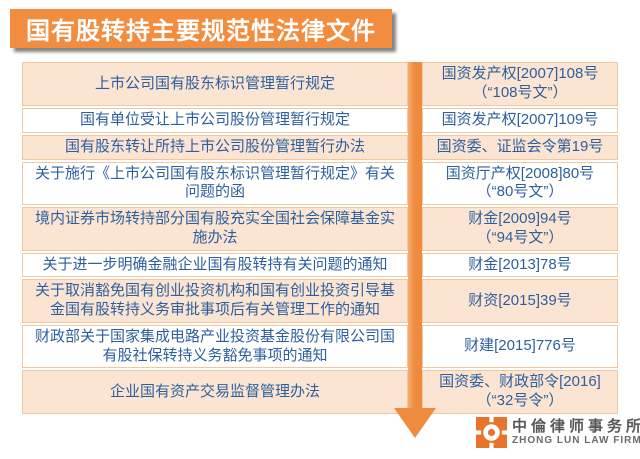 This screenshot has width=640, height=459. What do you see at coordinates (201, 31) in the screenshot?
I see `page-title-text: 国有股转持主要规范性法律文件` at bounding box center [201, 31].